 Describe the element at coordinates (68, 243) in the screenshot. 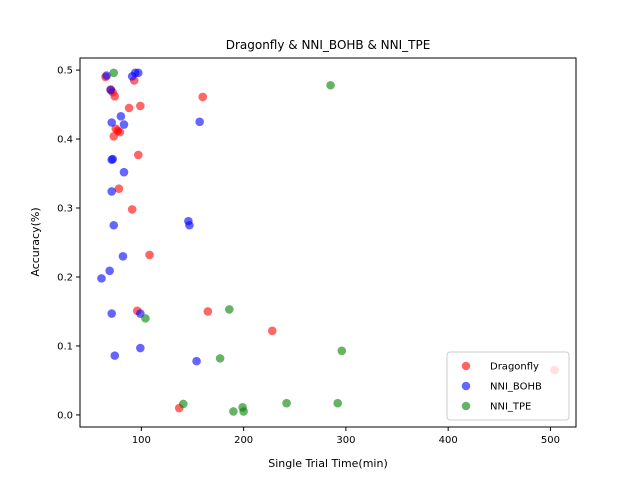

I see `y-ticks: 0.0 0.1 0.2 0.3 0.4 0.5` at that location.